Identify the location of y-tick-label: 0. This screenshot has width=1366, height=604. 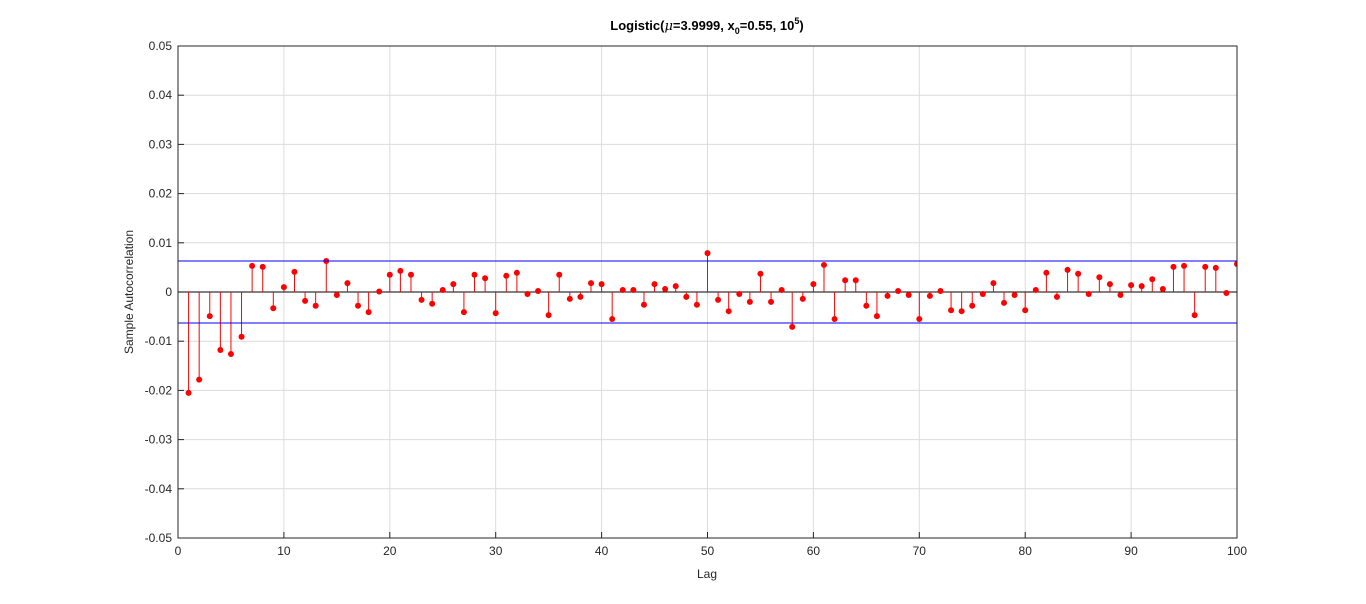
(168, 292).